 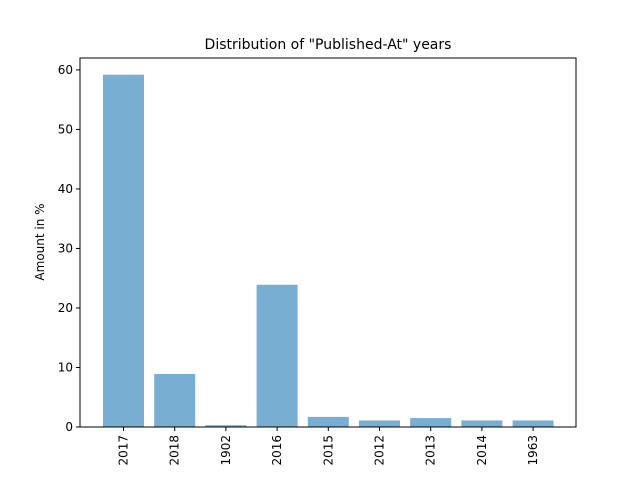 What do you see at coordinates (482, 450) in the screenshot?
I see `x-tick-label: 2014` at bounding box center [482, 450].